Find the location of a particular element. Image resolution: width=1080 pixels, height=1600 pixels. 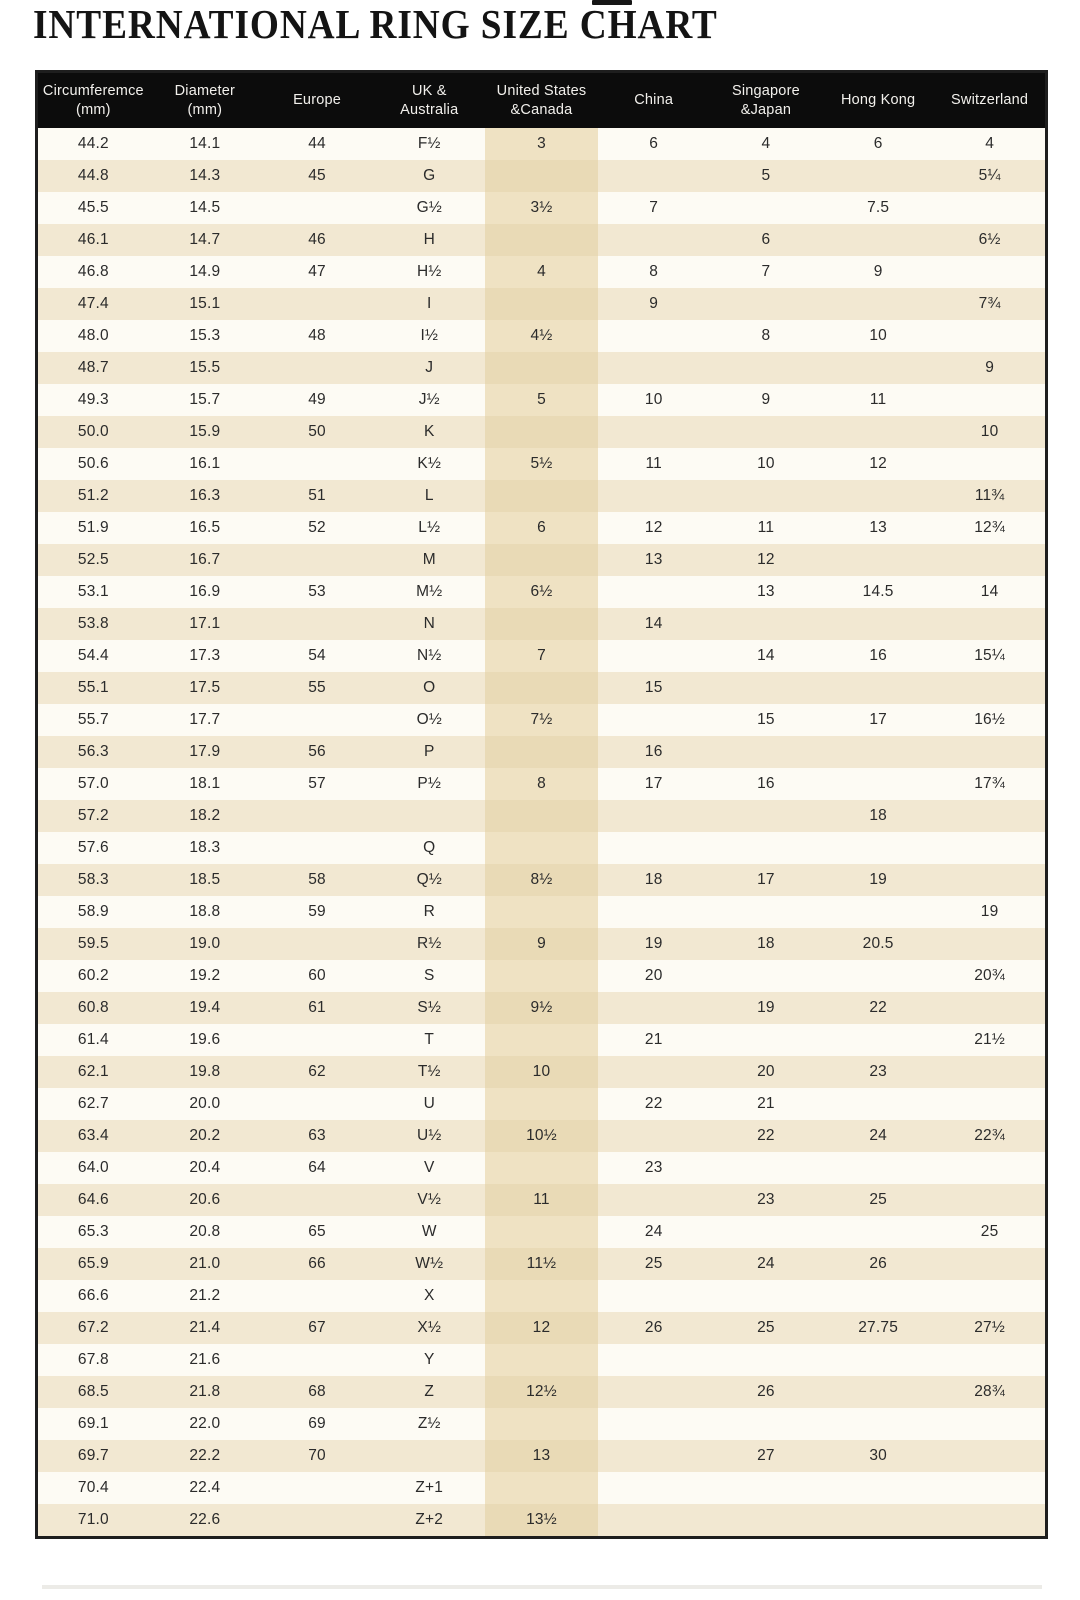

table-cell: 21.0 is located at coordinates (205, 1263).